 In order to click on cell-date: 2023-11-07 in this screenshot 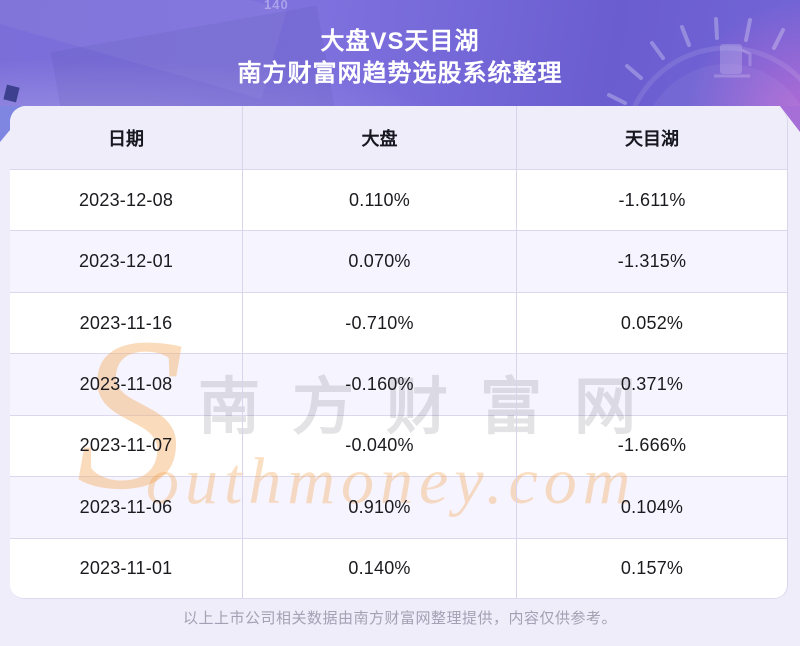, I will do `click(126, 446)`.